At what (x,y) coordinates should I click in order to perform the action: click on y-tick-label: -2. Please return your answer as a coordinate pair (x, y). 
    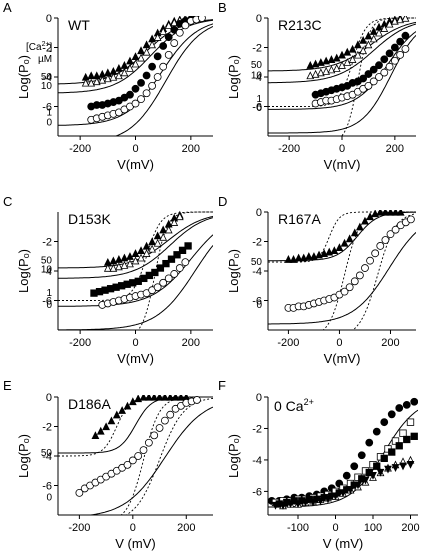
    Looking at the image, I should click on (47, 243).